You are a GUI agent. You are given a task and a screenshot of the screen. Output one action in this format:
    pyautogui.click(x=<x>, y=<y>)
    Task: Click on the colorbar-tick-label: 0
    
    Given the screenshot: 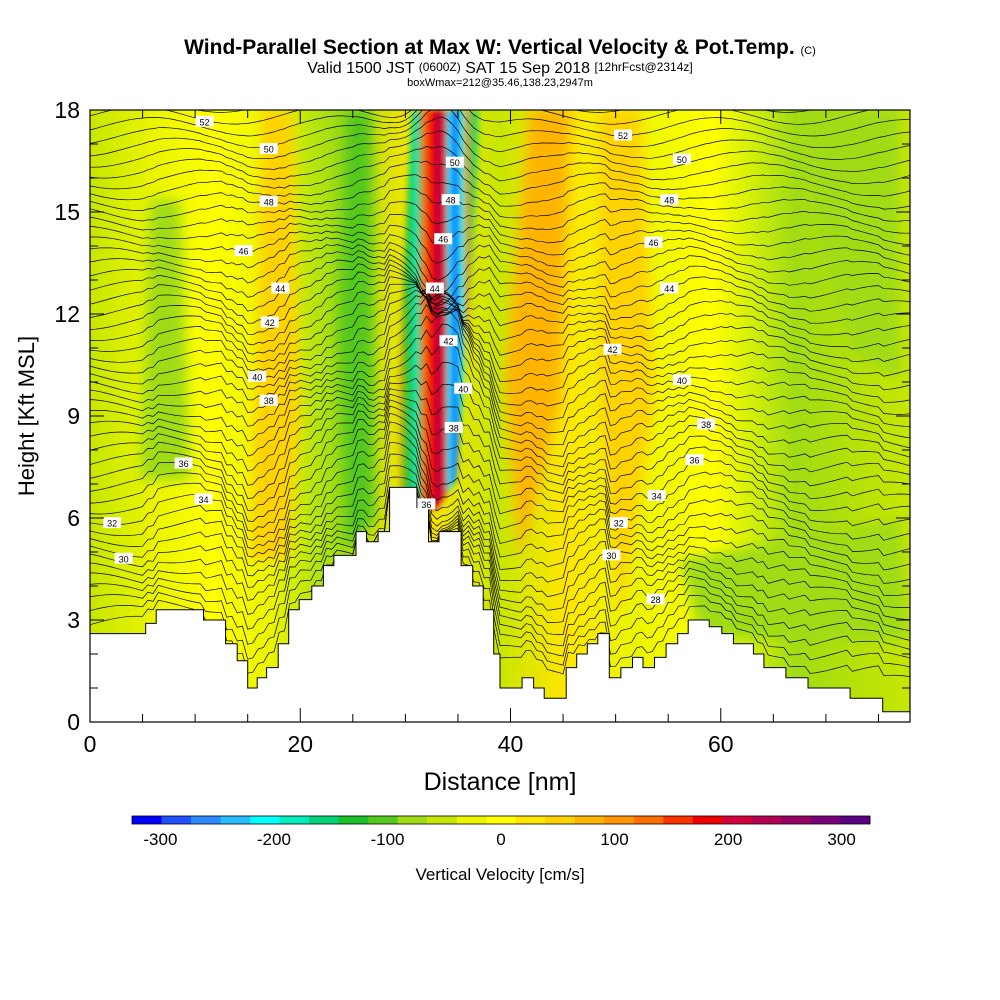 What is the action you would take?
    pyautogui.click(x=500, y=839)
    